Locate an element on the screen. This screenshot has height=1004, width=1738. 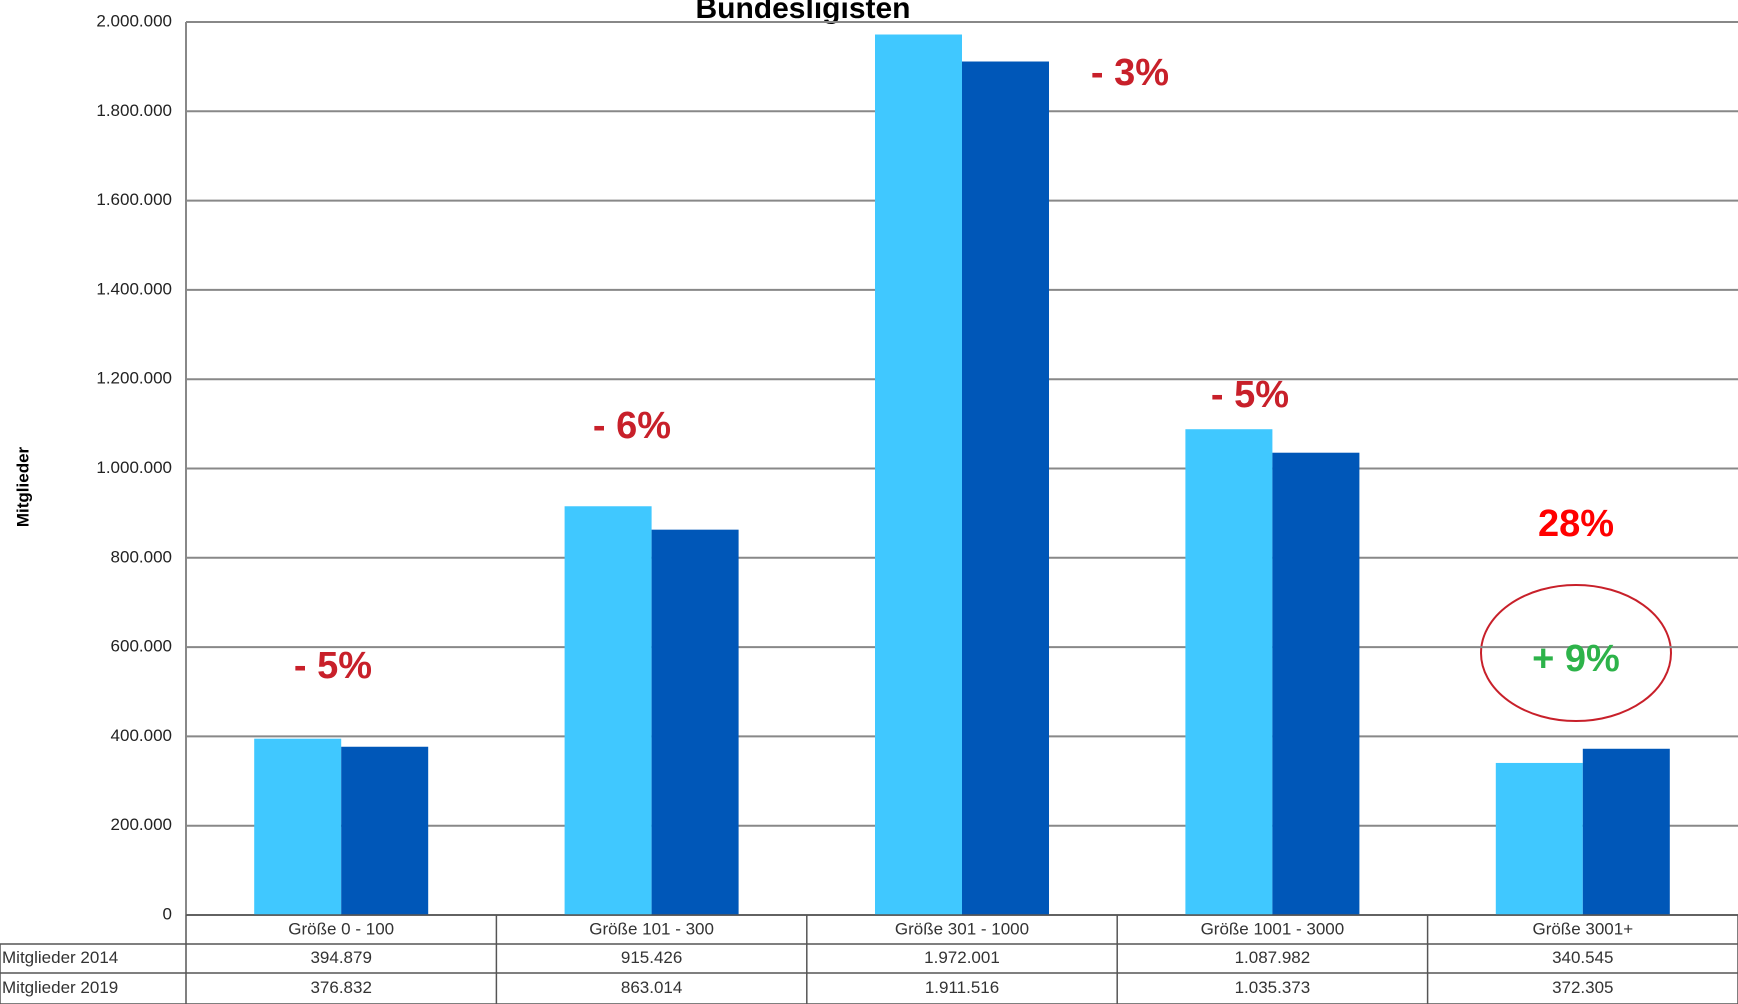
x-tick-label: Größe 3001+ is located at coordinates (1582, 928).